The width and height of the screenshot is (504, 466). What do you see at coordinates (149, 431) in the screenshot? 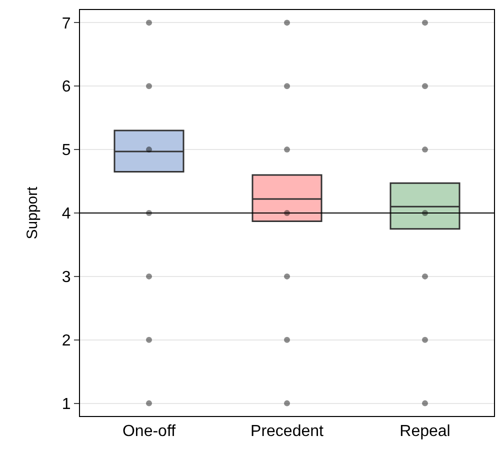
I see `x-tick-label: One-off` at bounding box center [149, 431].